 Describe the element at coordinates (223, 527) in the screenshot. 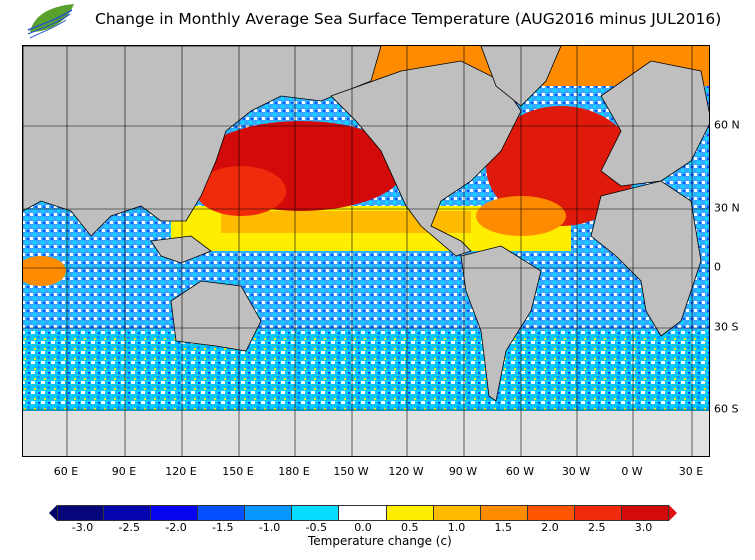

I see `colorbar-tick-label: -1.5` at that location.